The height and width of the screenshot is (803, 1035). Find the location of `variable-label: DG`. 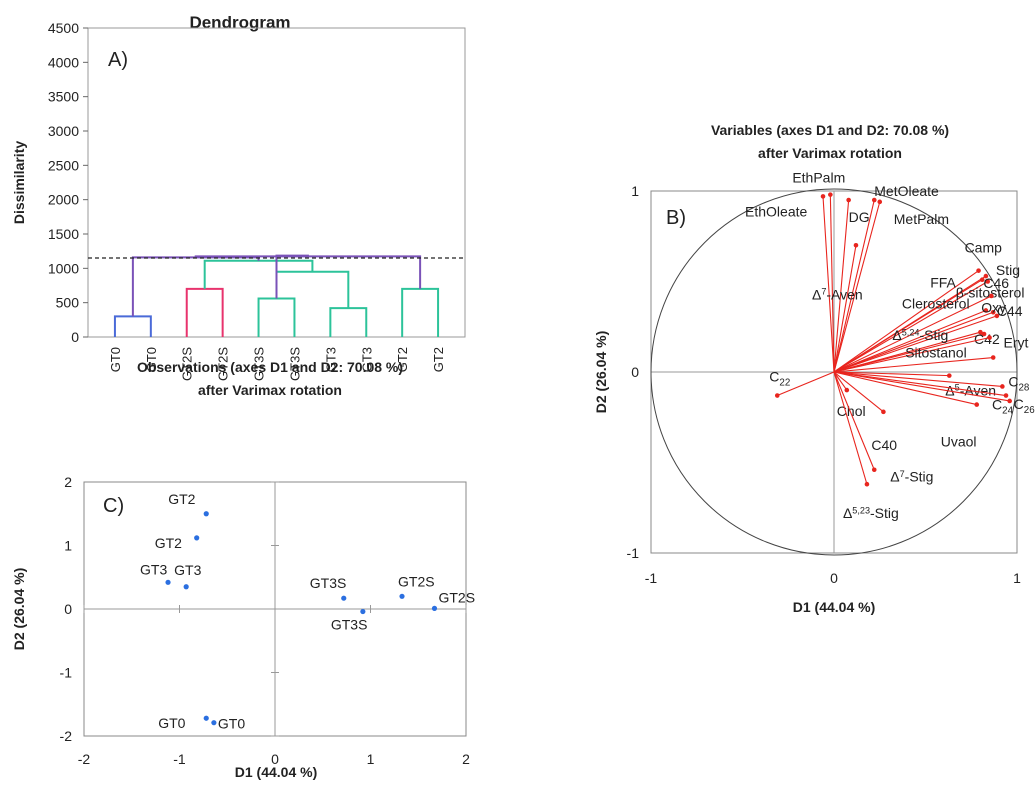

variable-label: DG is located at coordinates (859, 217).